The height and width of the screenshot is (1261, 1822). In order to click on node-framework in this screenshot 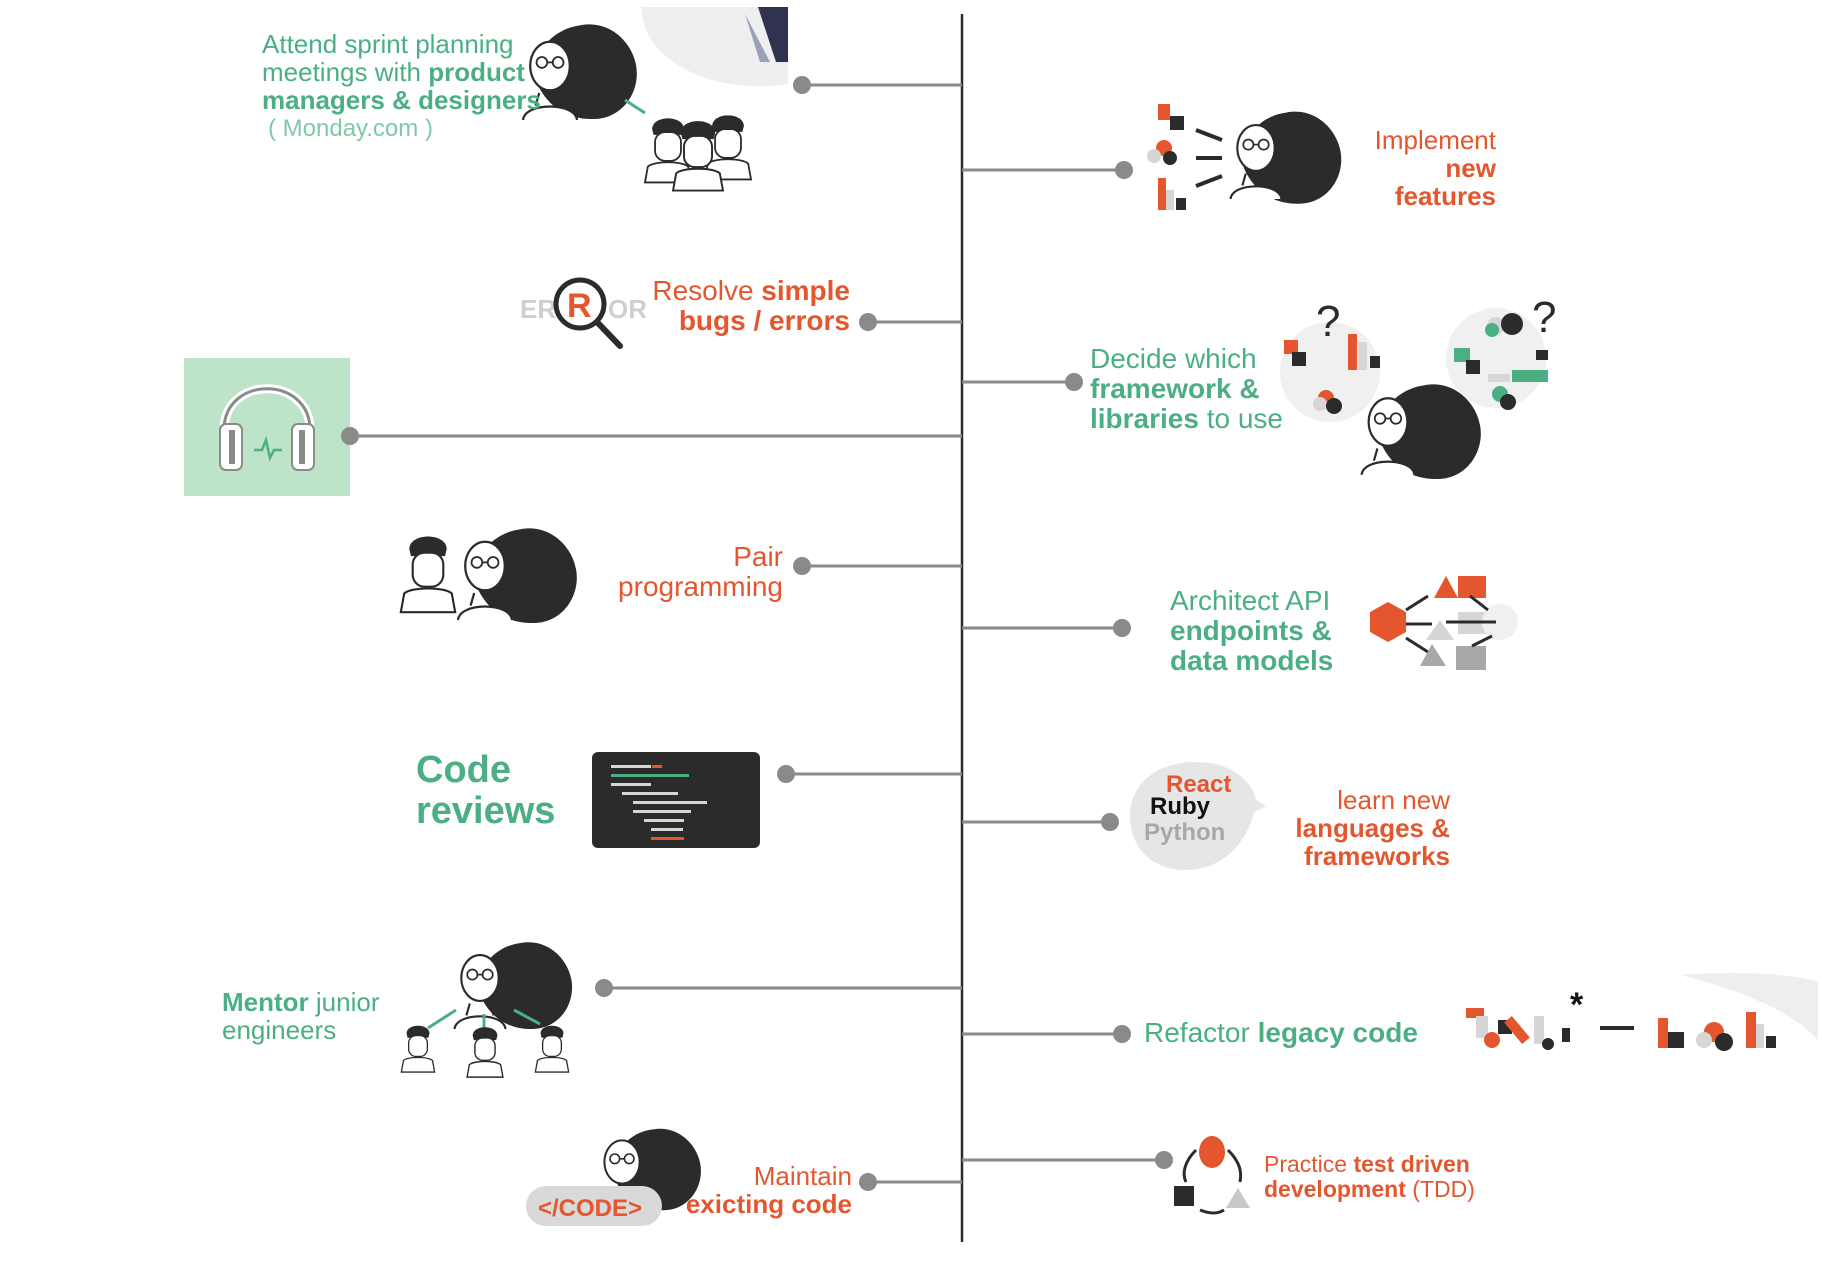, I will do `click(1074, 382)`.